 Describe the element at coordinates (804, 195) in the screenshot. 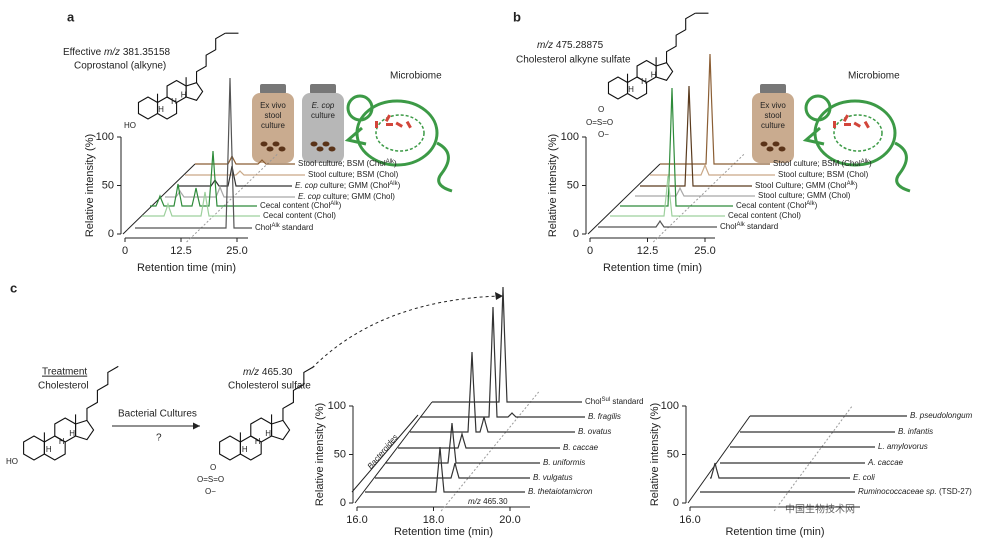

I see `trace-label: Stool culture; GMM (Chol)` at that location.